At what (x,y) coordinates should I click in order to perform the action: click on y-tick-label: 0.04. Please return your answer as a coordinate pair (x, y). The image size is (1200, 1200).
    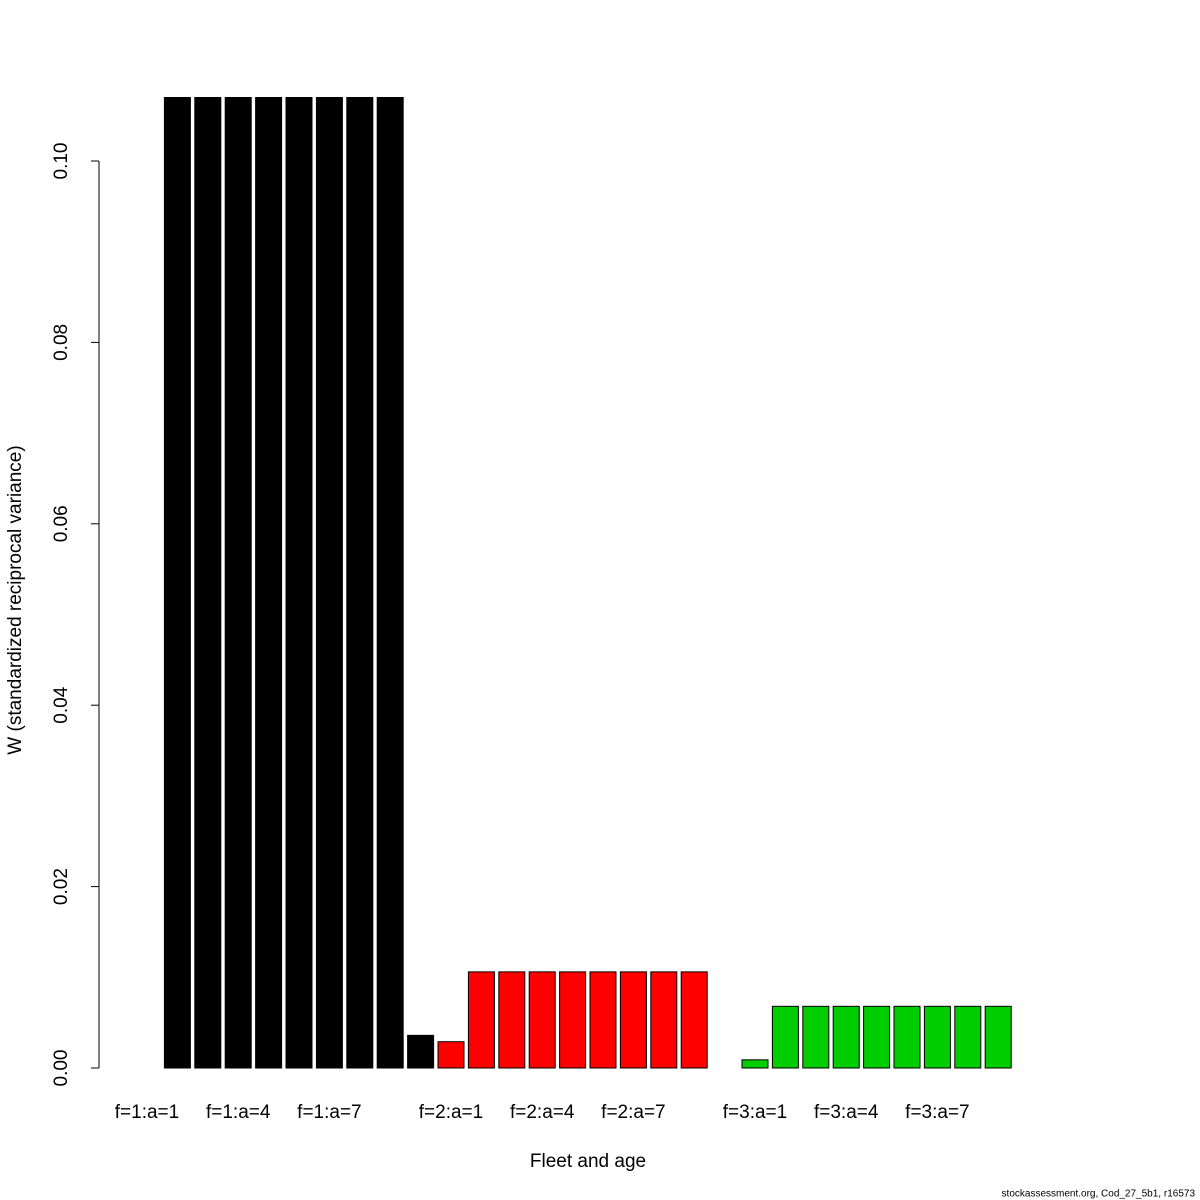
    Looking at the image, I should click on (61, 704).